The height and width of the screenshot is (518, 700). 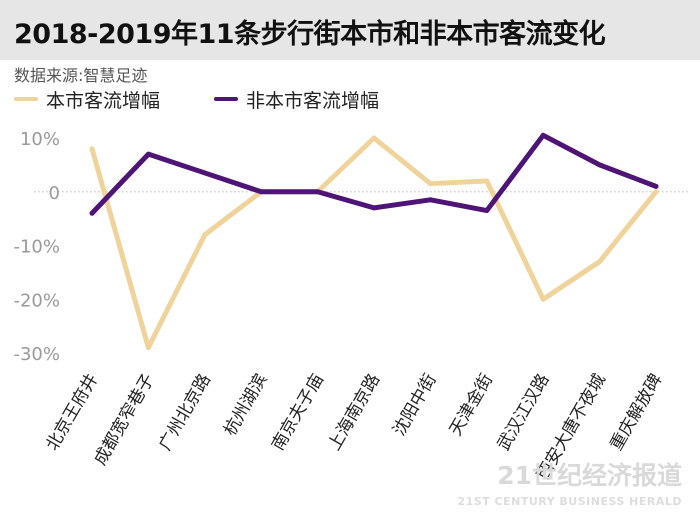 I want to click on x-tick-label: 广州北京路, so click(x=185, y=413).